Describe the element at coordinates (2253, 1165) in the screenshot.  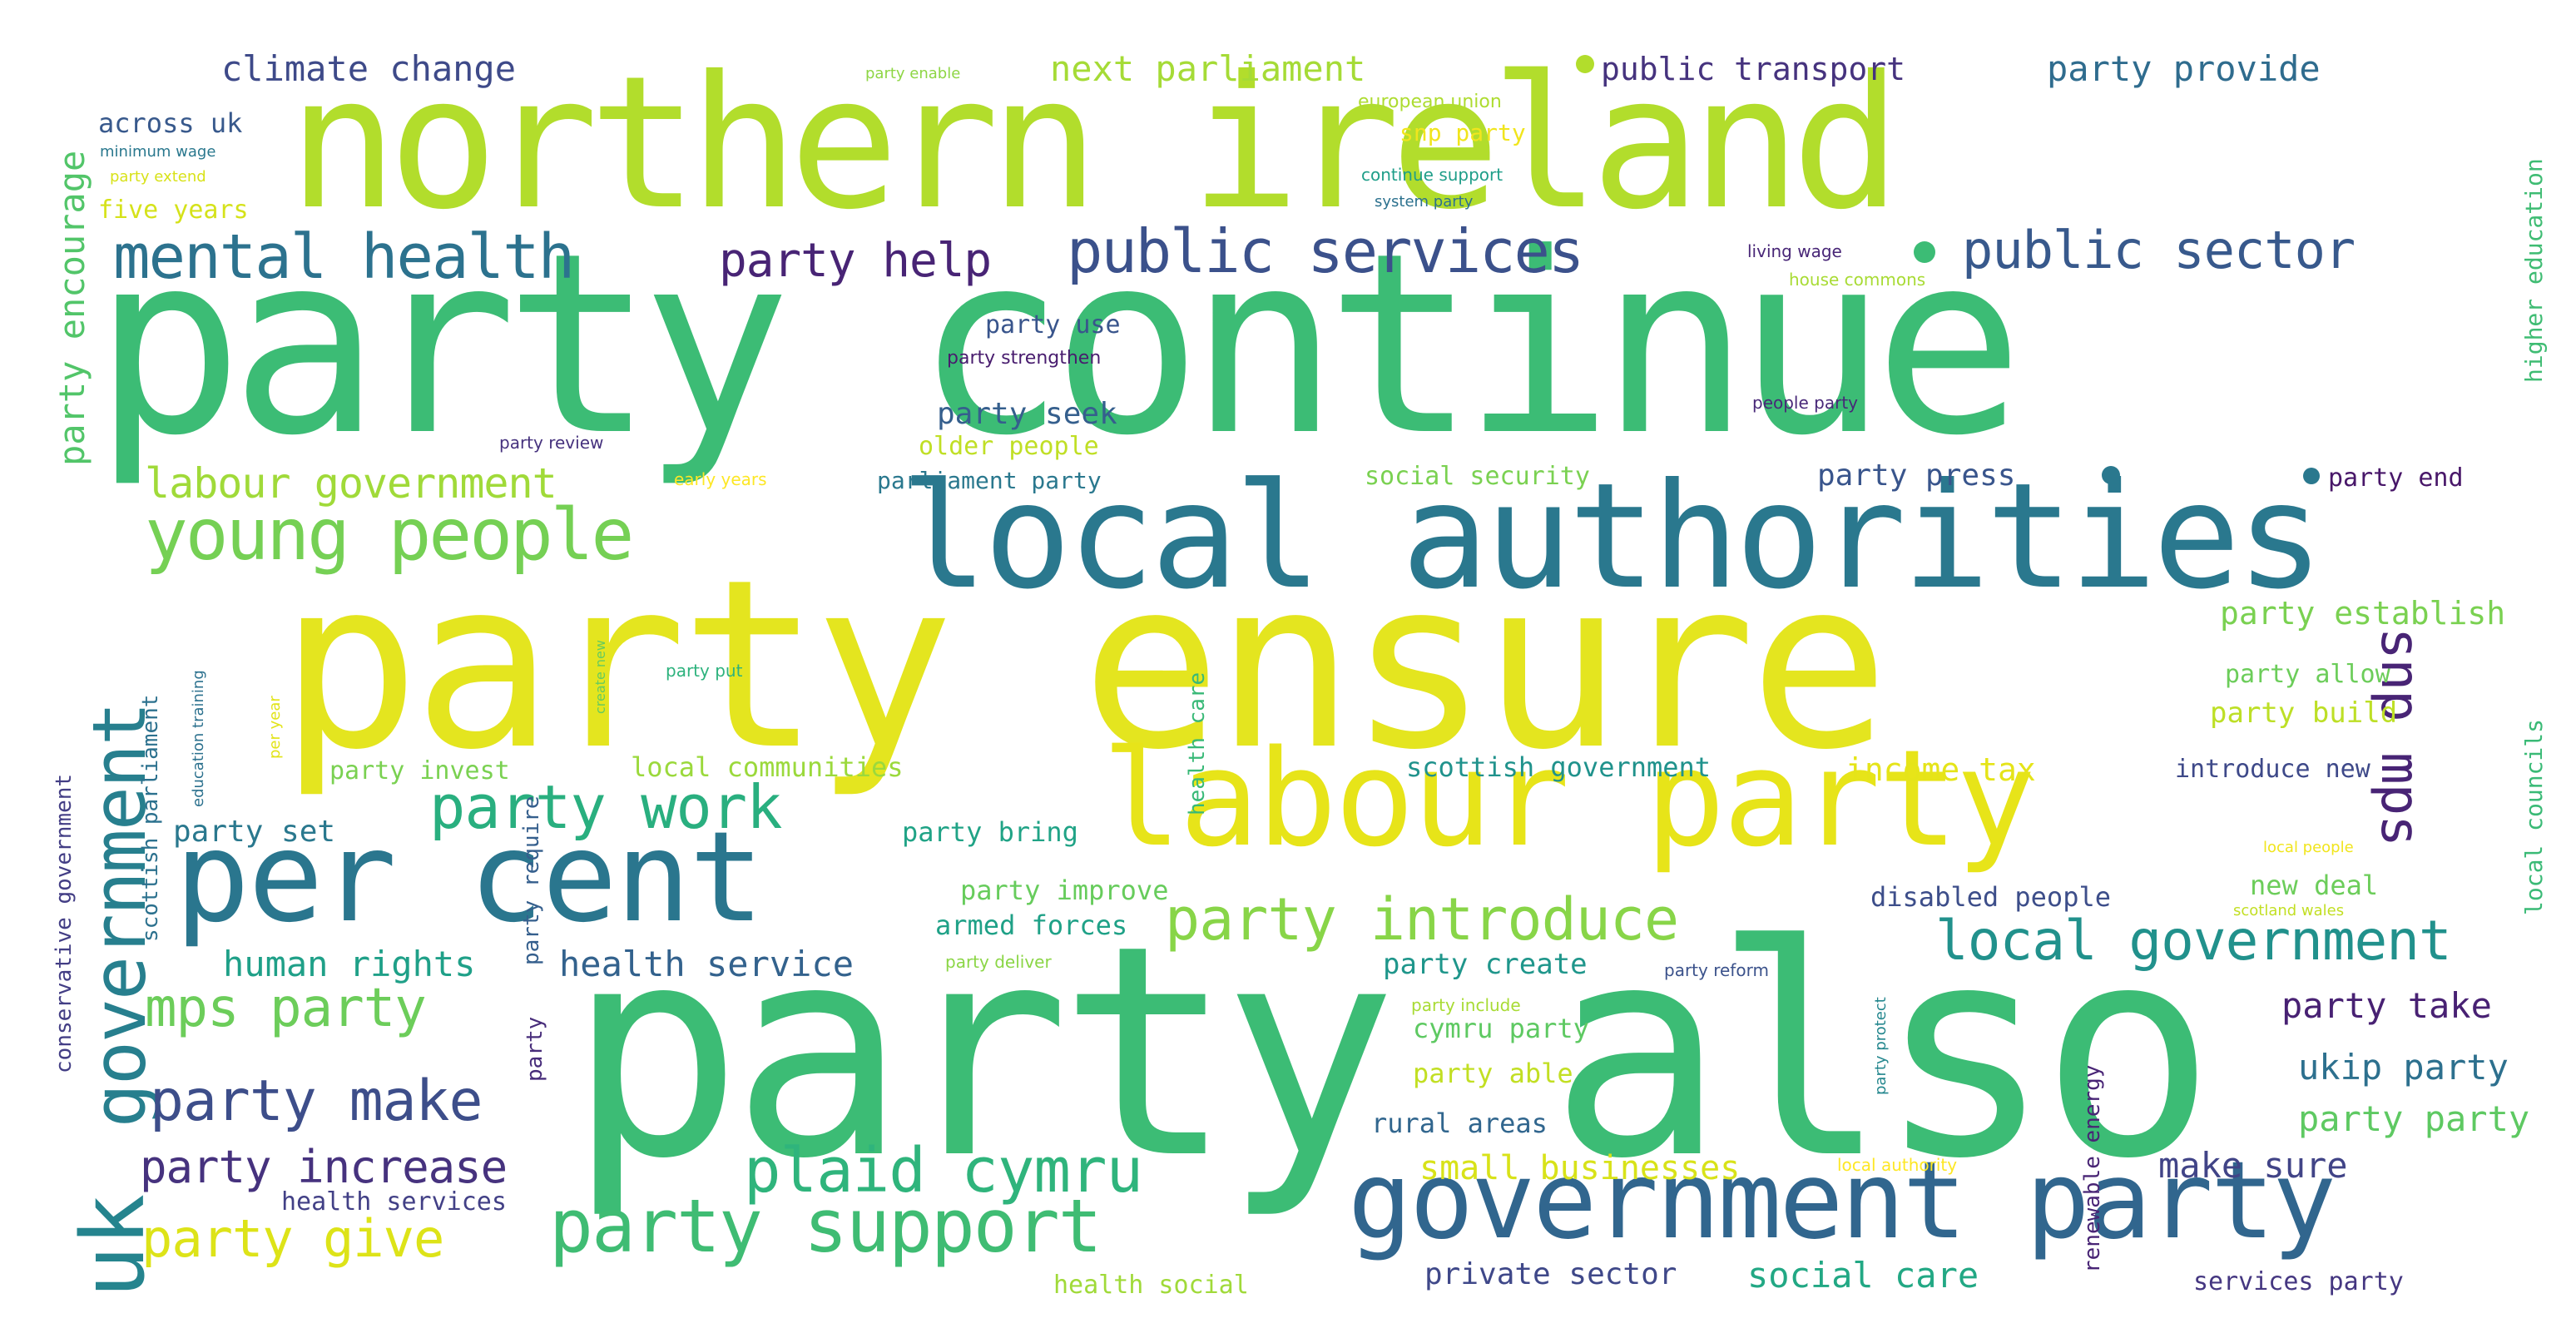
I see `phrase-make-sure: make sure` at that location.